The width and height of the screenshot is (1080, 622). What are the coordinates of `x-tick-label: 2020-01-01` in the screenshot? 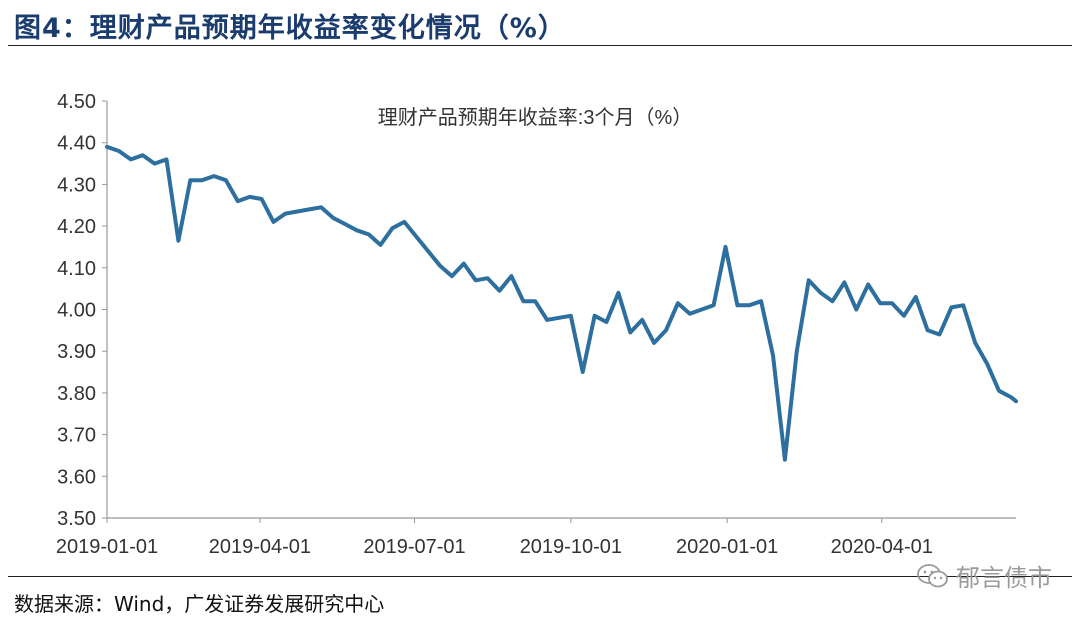 It's located at (727, 547).